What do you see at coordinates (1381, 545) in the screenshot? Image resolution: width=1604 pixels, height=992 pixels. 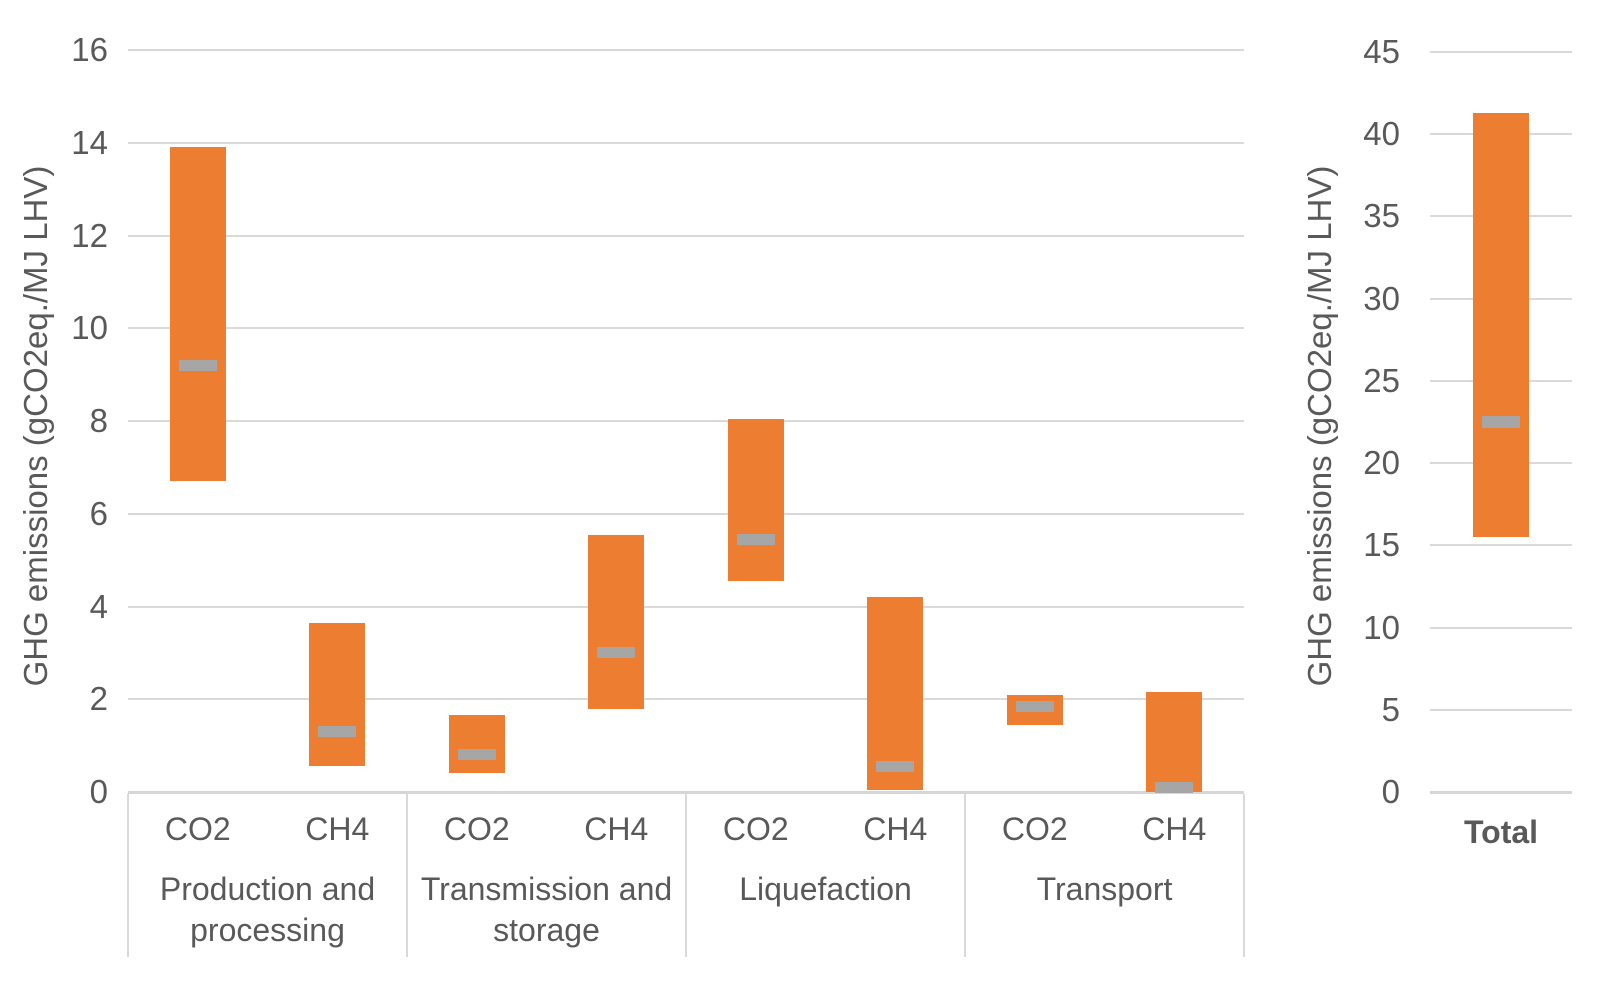 I see `y-tick-label: 15` at bounding box center [1381, 545].